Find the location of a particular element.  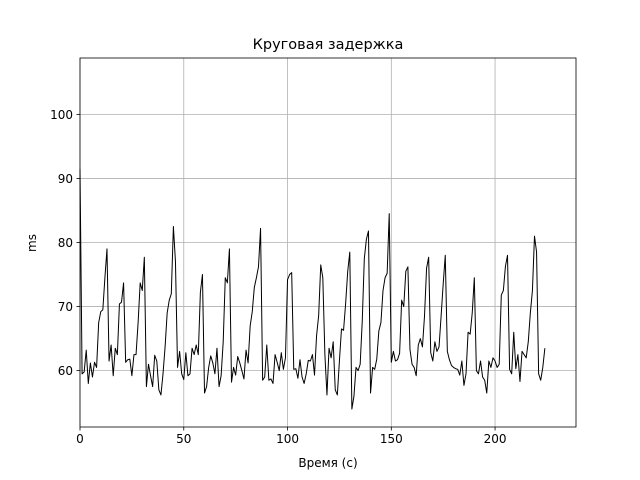

x-tick-label: 50 is located at coordinates (183, 439).